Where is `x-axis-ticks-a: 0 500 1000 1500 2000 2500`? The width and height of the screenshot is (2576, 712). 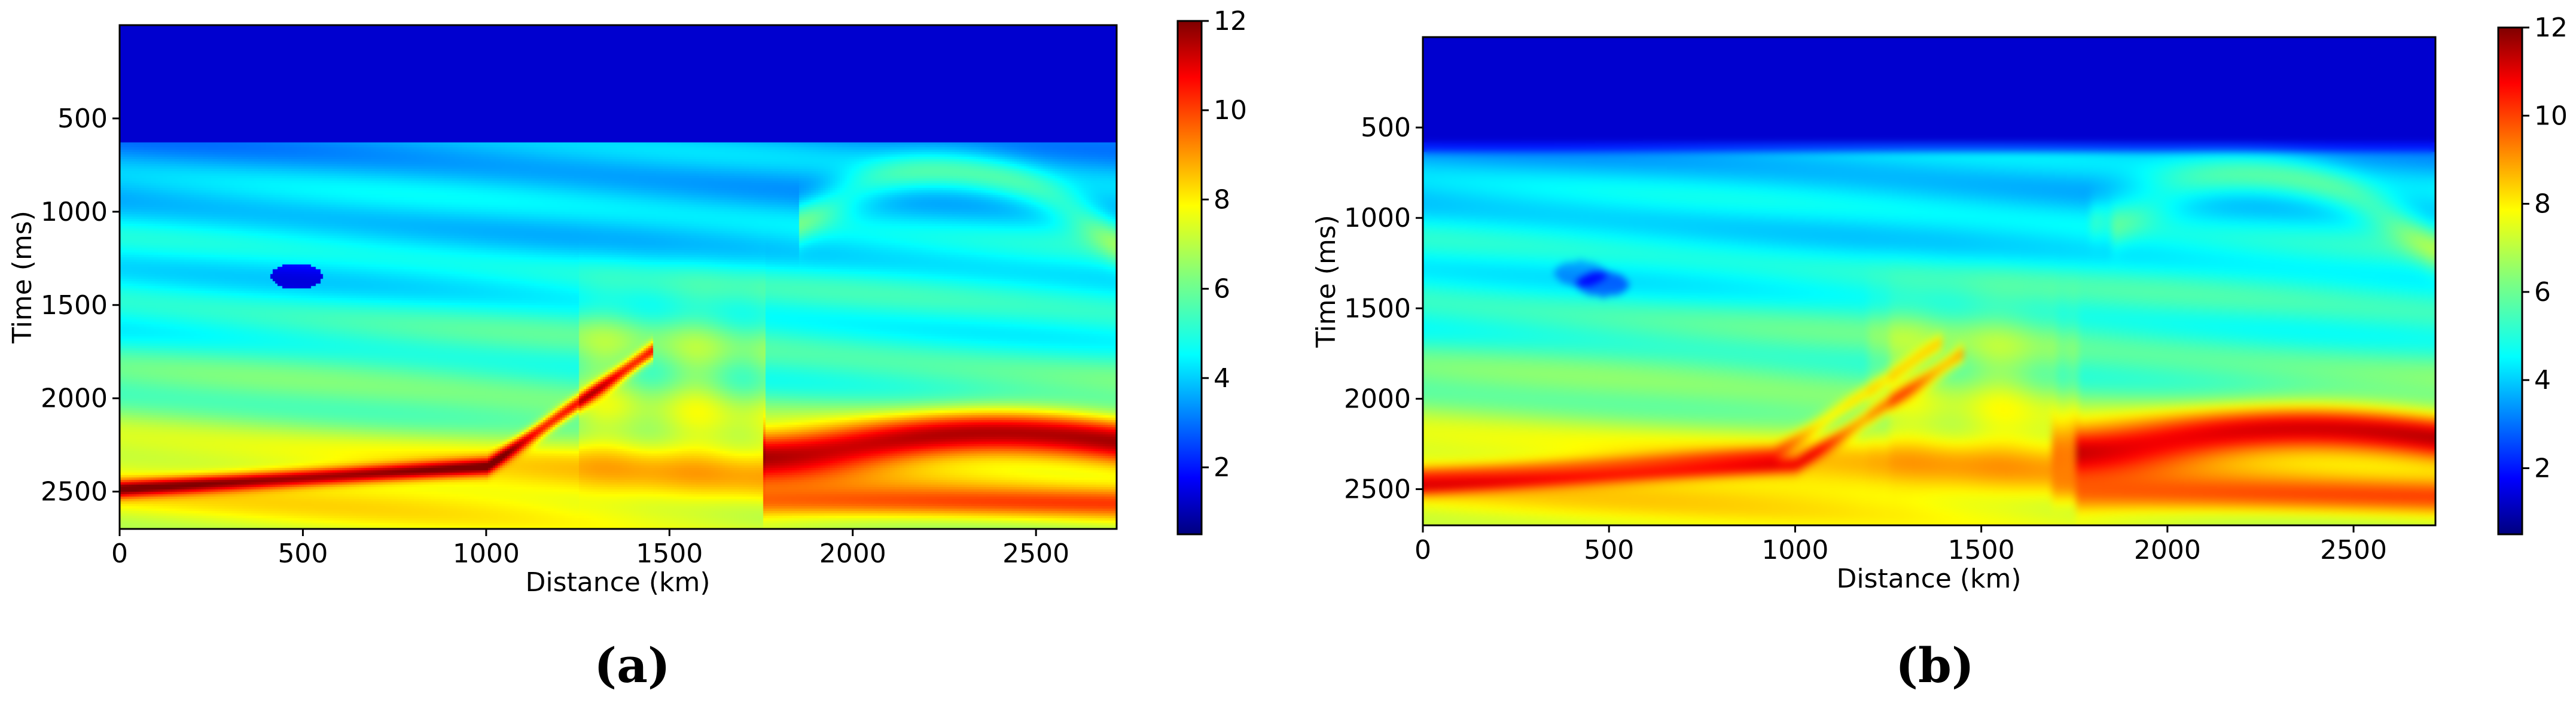 x-axis-ticks-a: 0 500 1000 1500 2000 2500 is located at coordinates (590, 549).